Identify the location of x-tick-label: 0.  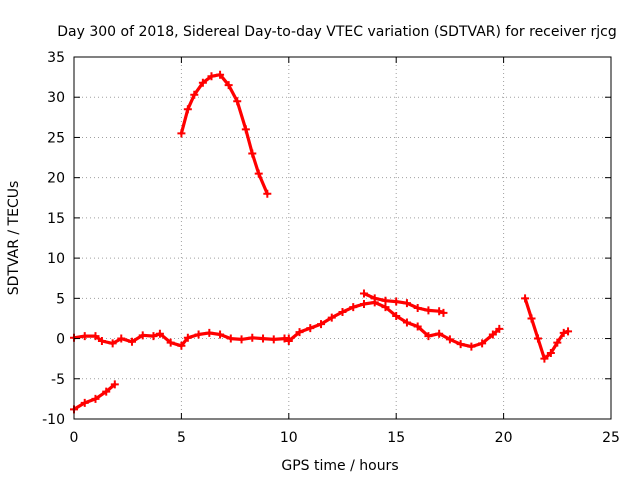
(74, 438).